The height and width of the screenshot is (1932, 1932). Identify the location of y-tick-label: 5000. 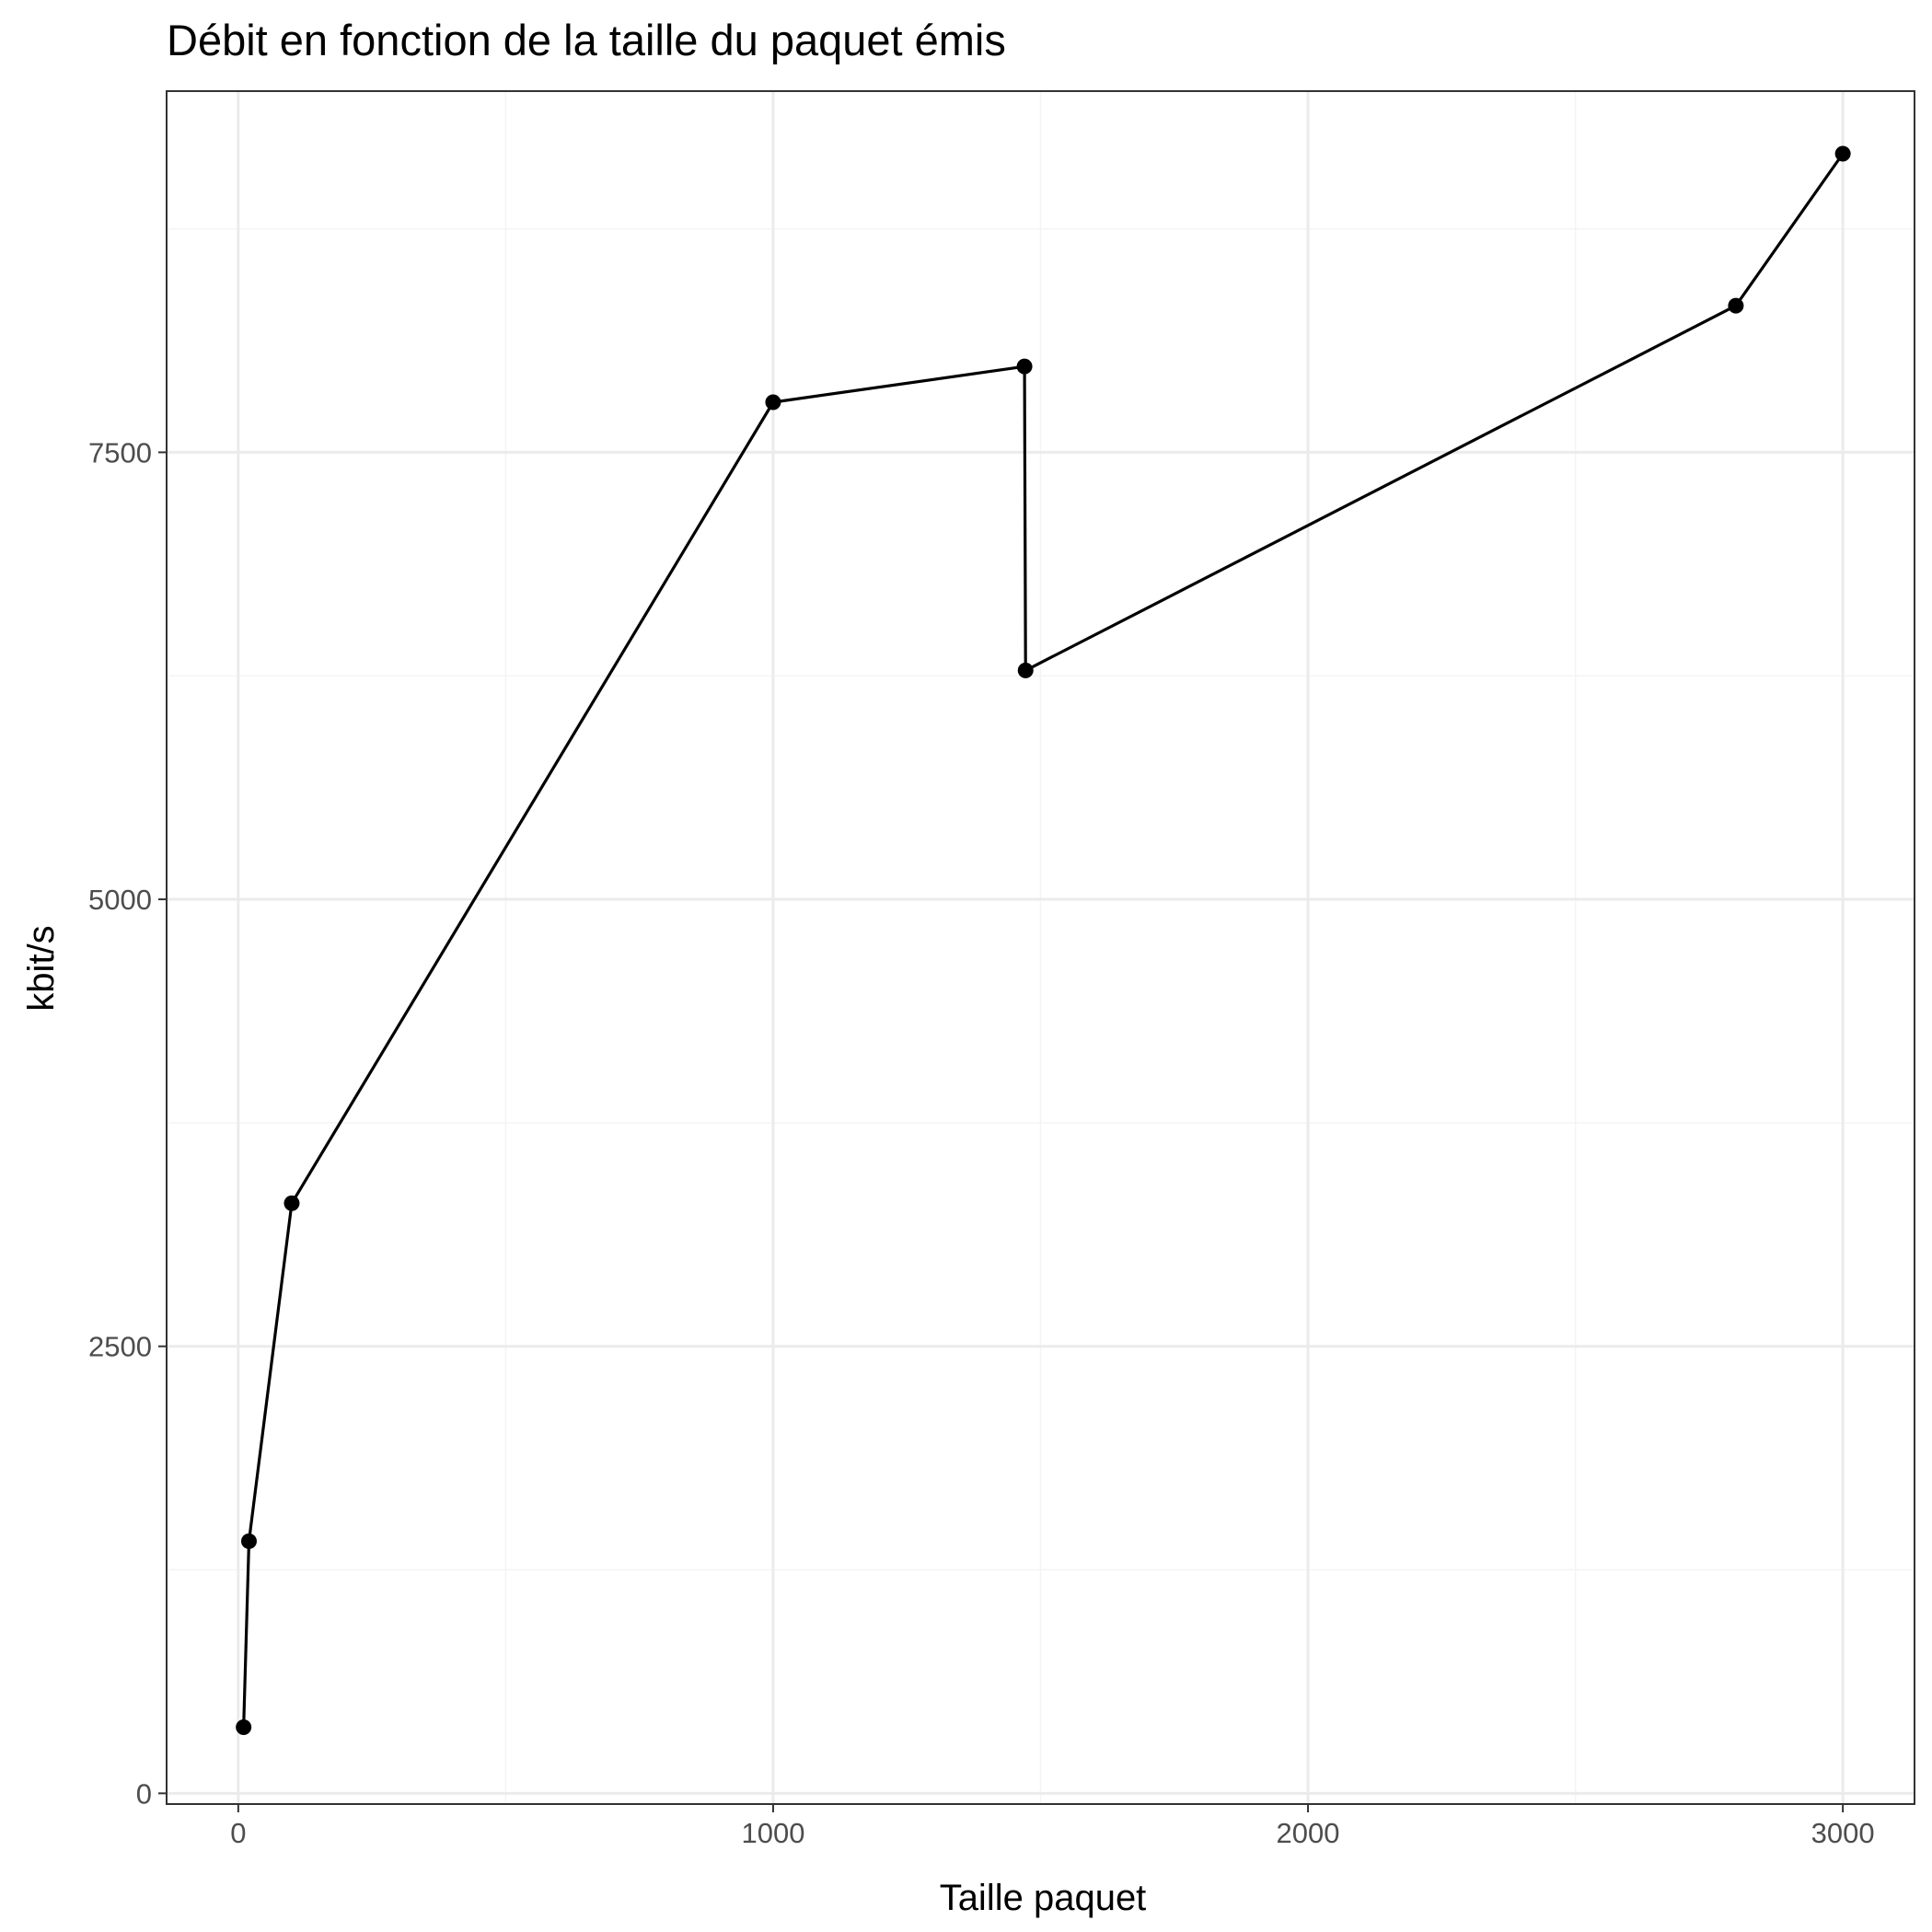
(120, 900).